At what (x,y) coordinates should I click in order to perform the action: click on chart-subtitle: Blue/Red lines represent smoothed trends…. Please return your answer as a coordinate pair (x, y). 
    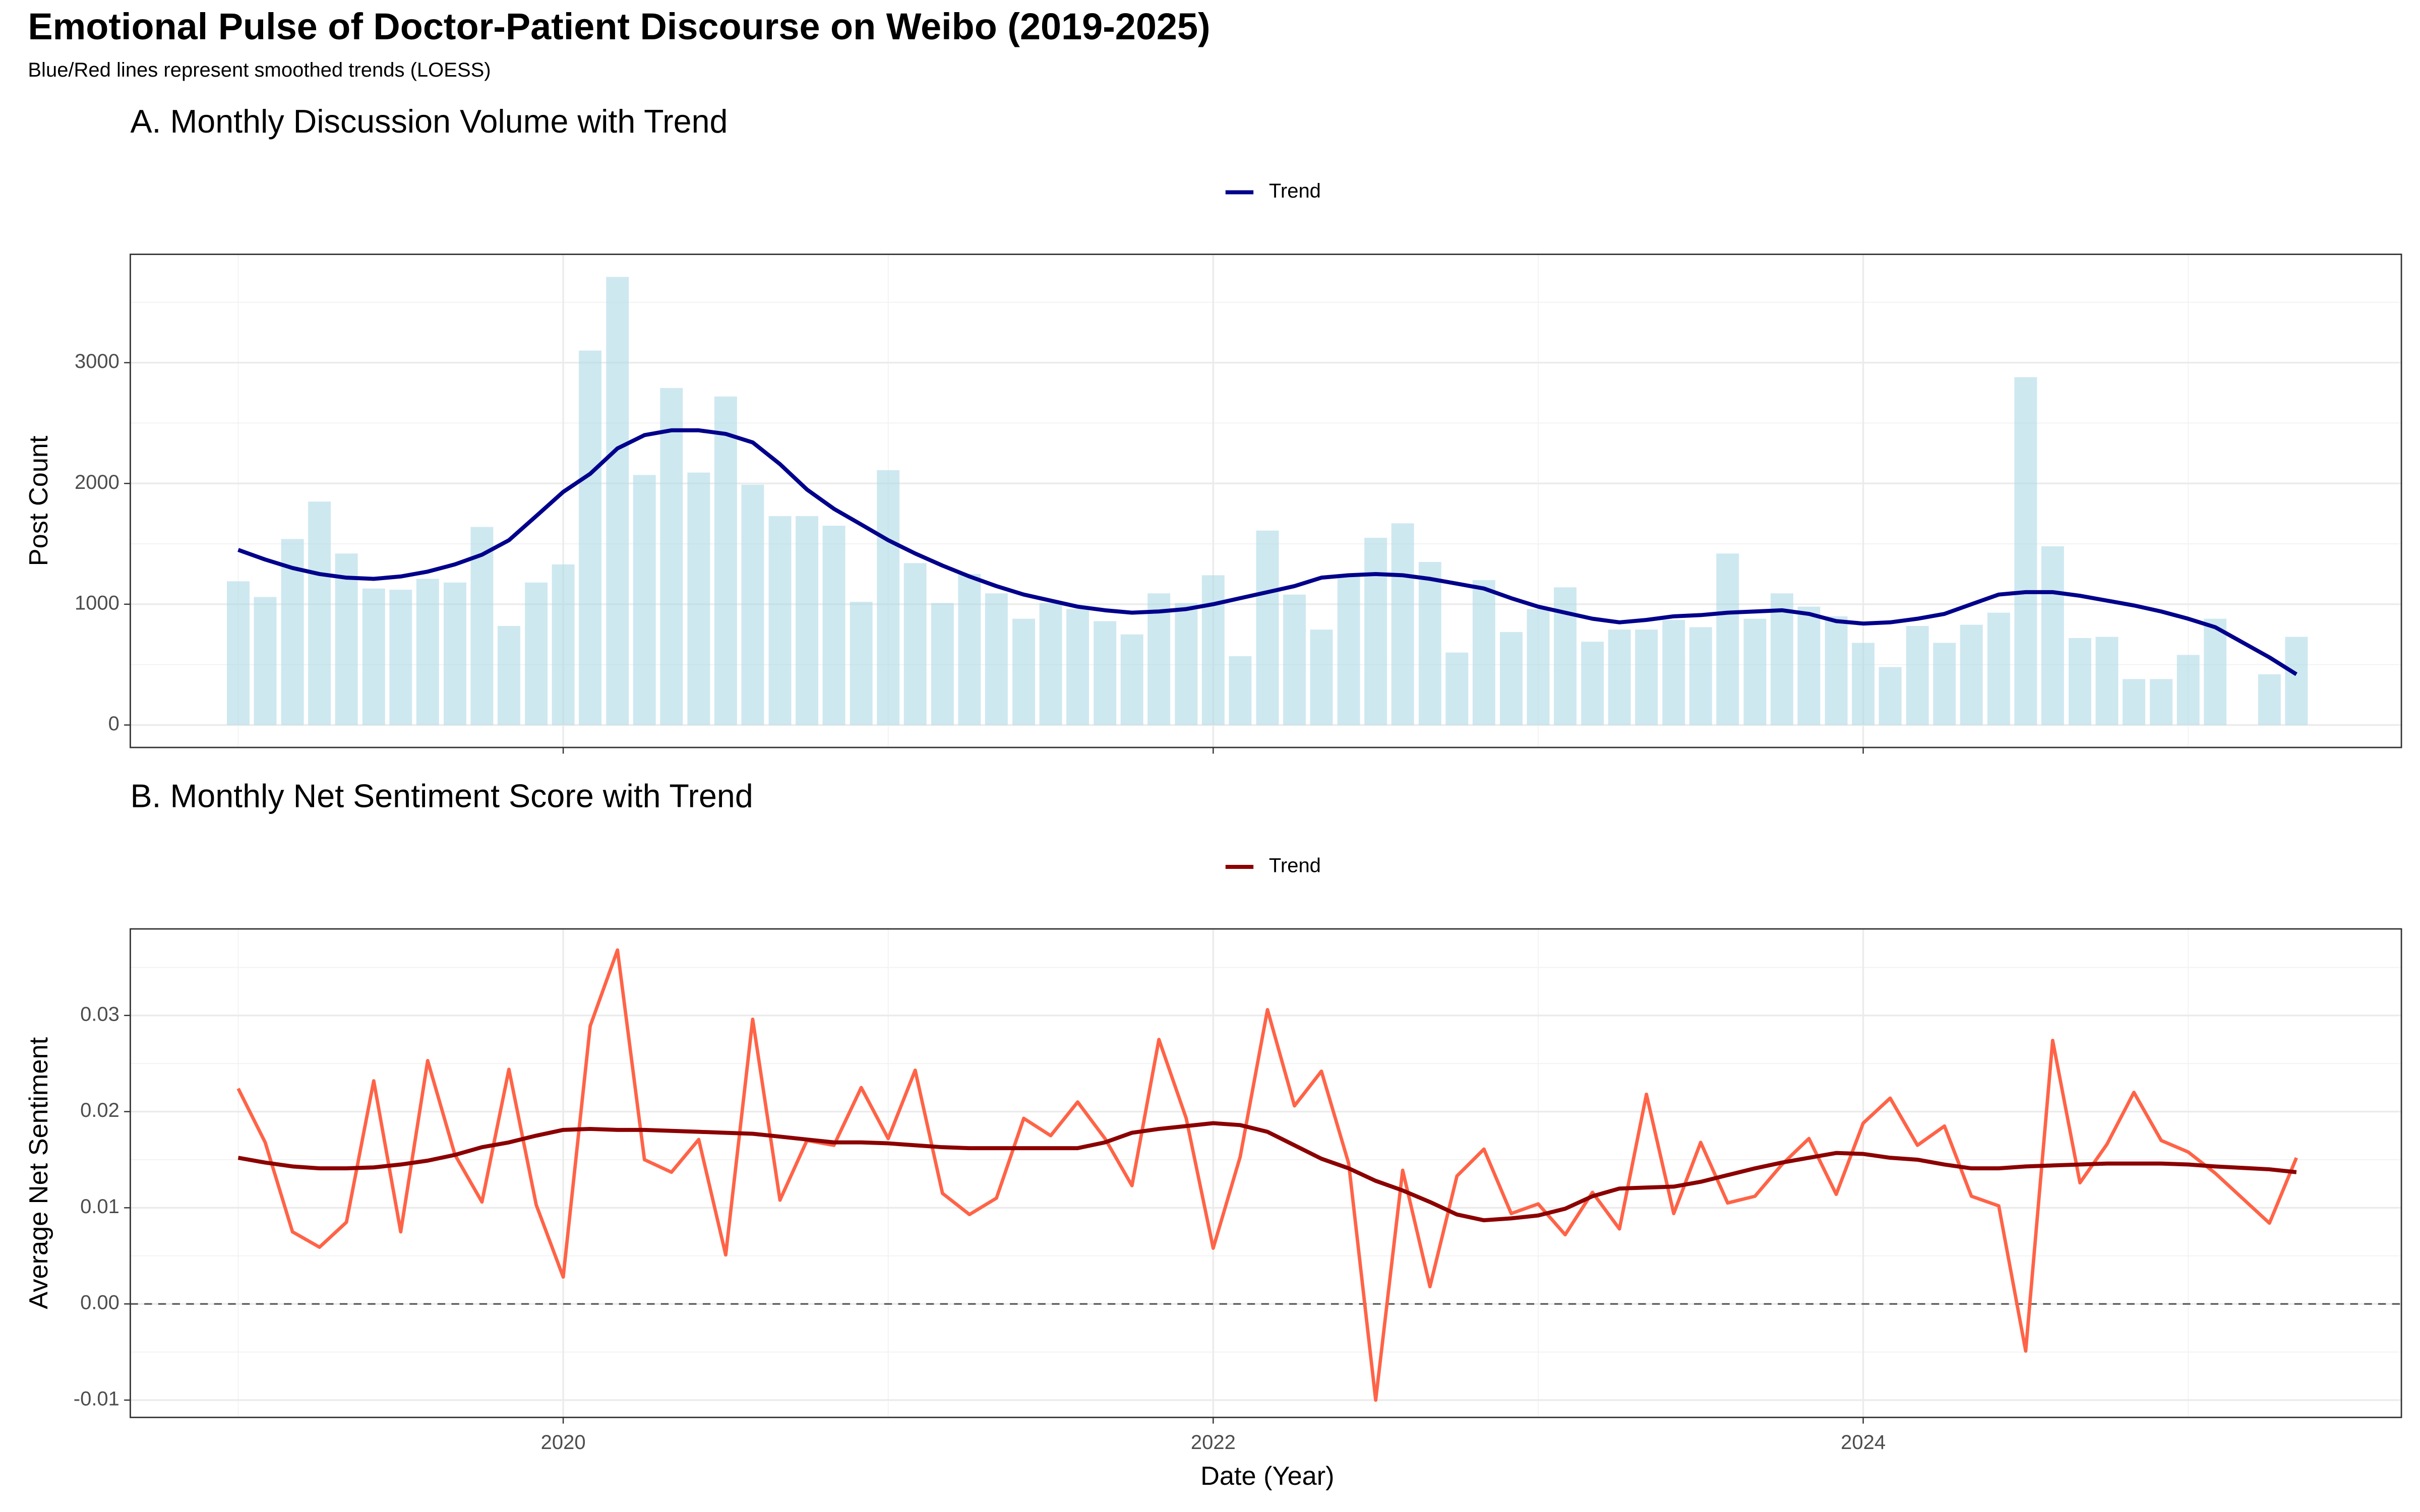
    Looking at the image, I should click on (259, 70).